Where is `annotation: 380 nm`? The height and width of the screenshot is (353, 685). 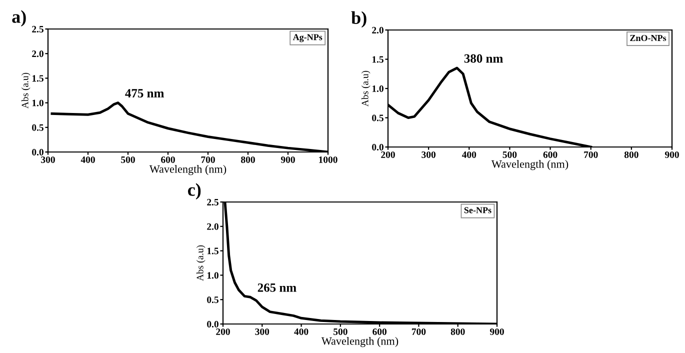
annotation: 380 nm is located at coordinates (483, 58).